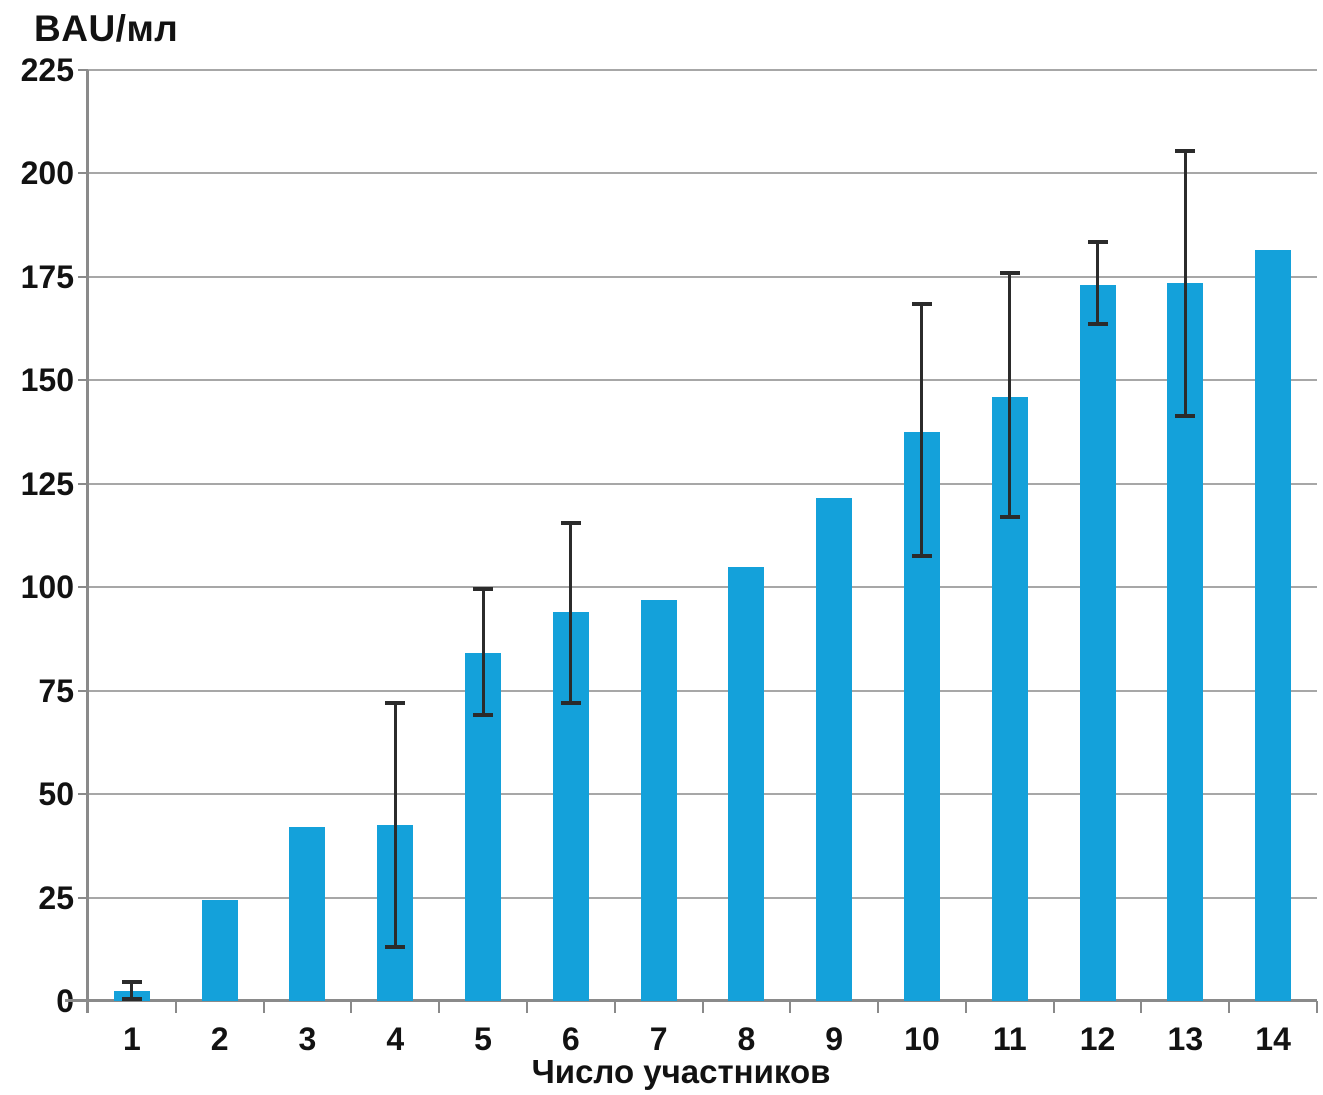 The height and width of the screenshot is (1095, 1323). Describe the element at coordinates (1097, 1039) in the screenshot. I see `x-tick-label-12: 12` at that location.